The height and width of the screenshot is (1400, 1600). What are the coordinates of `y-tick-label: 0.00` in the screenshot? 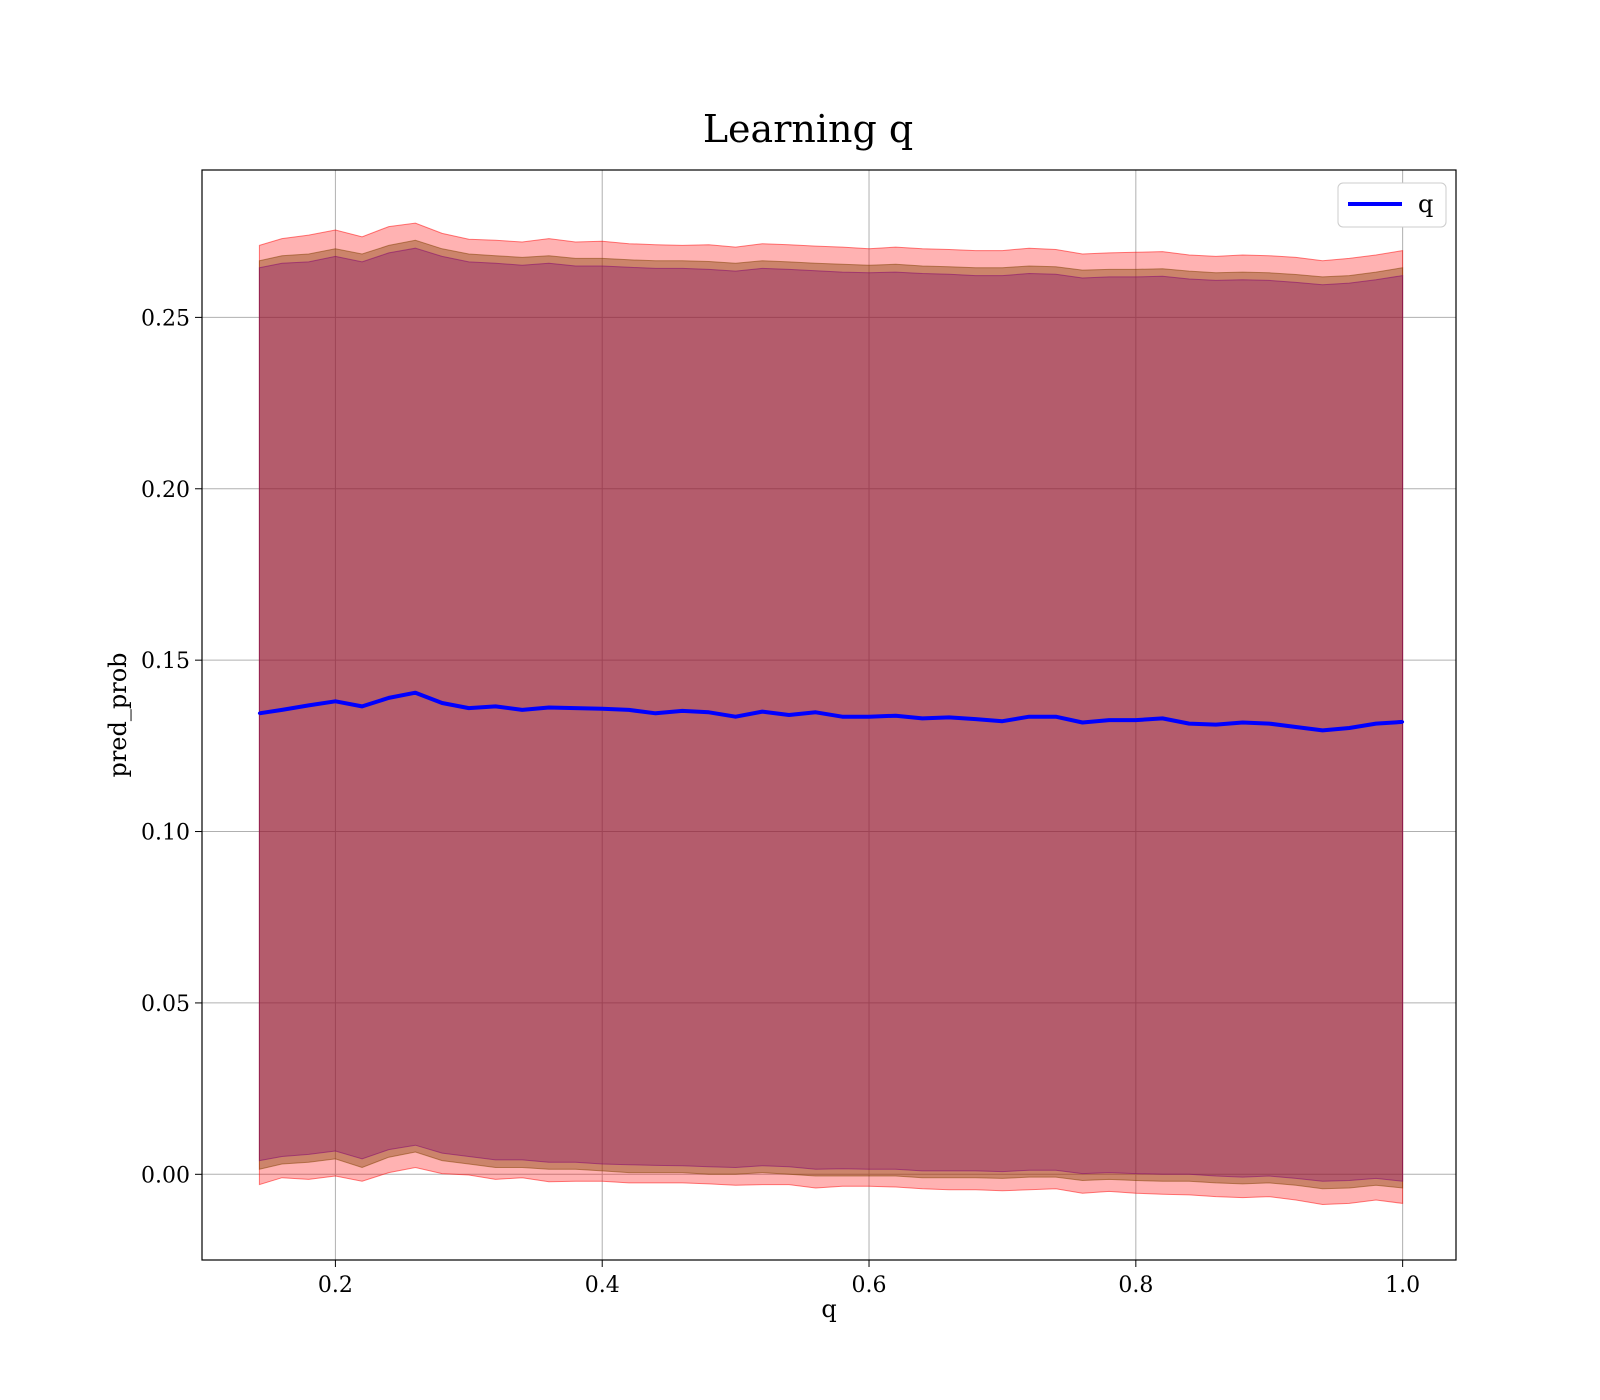 It's located at (165, 1175).